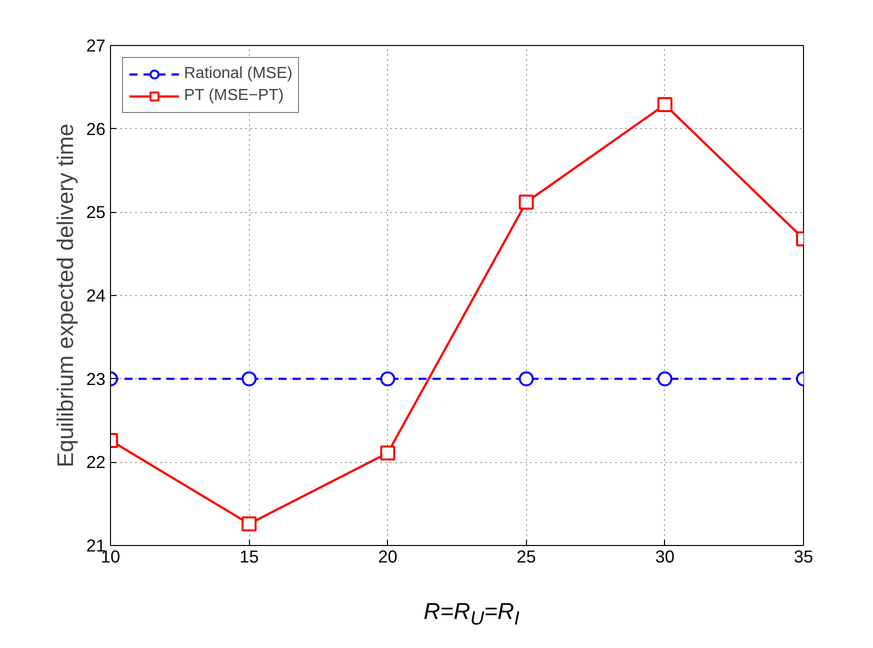  I want to click on x-tick-label: 20, so click(388, 556).